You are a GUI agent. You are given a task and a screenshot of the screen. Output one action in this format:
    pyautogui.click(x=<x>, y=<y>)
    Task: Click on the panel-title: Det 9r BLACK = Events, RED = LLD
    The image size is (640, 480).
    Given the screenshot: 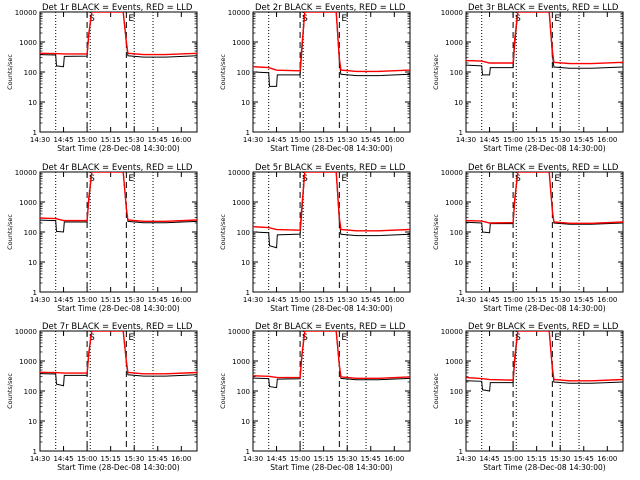 What is the action you would take?
    pyautogui.click(x=543, y=327)
    